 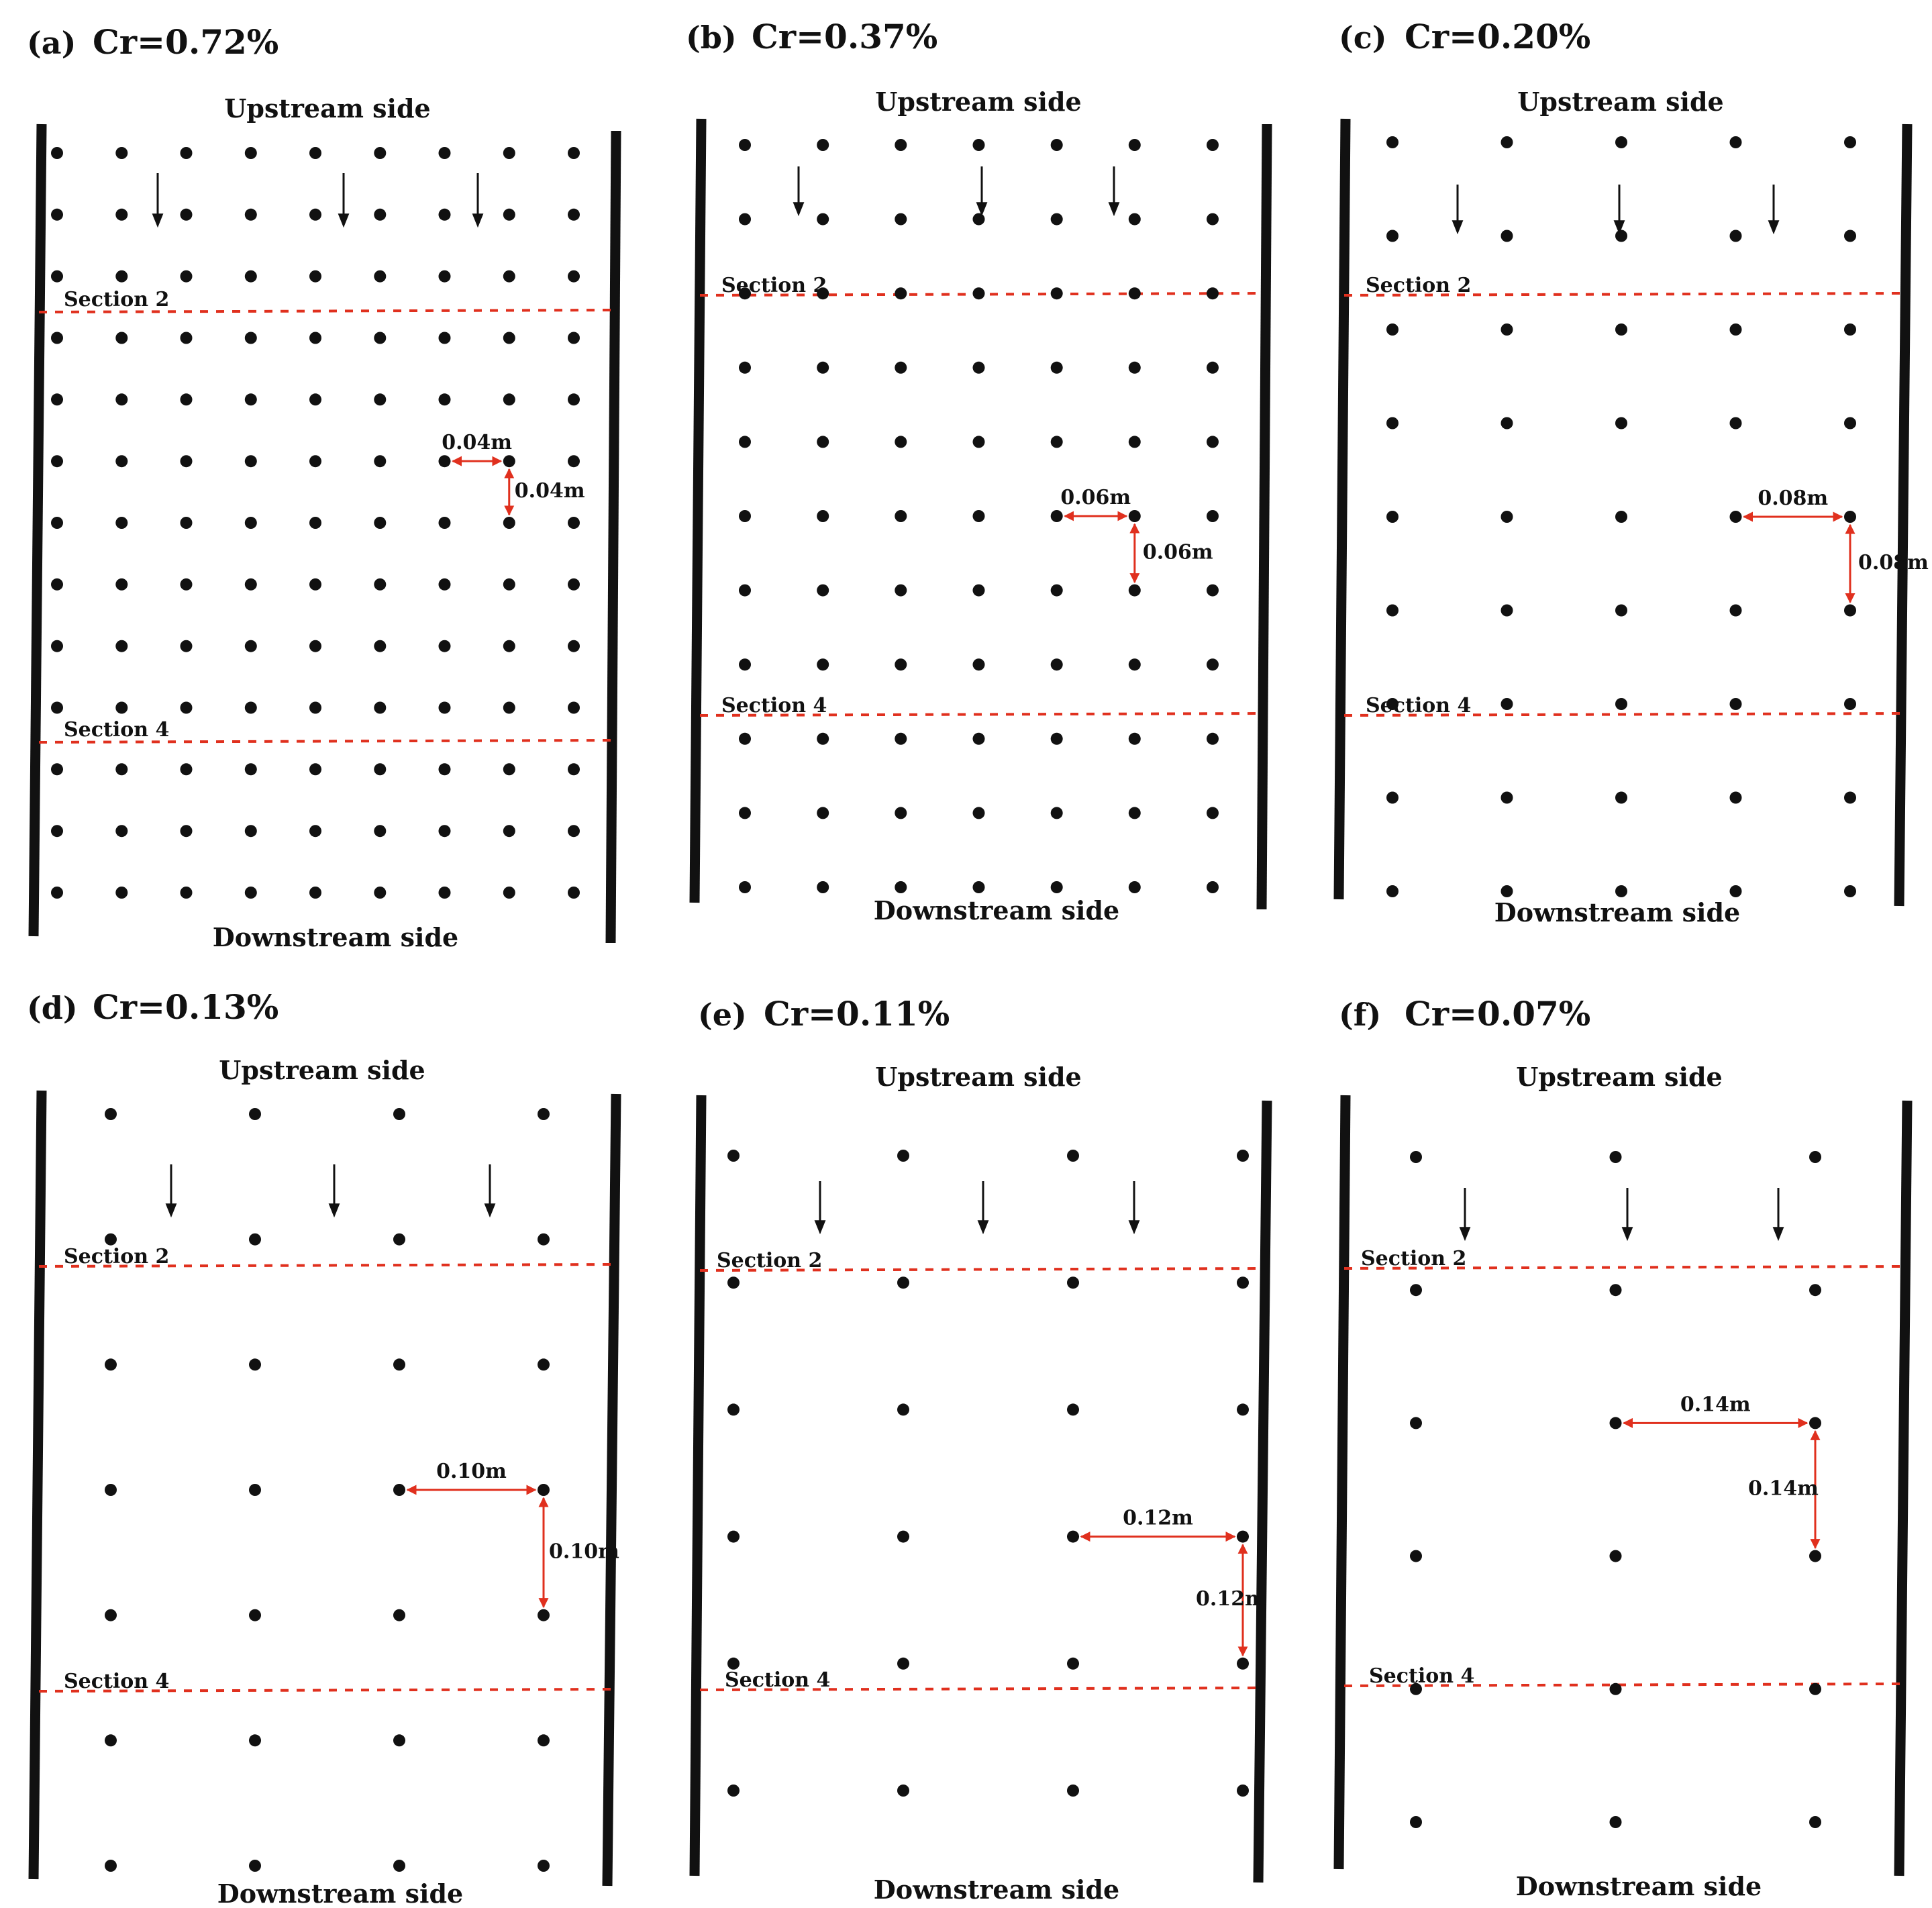 What do you see at coordinates (979, 1077) in the screenshot?
I see `upstream-label: Upstream side` at bounding box center [979, 1077].